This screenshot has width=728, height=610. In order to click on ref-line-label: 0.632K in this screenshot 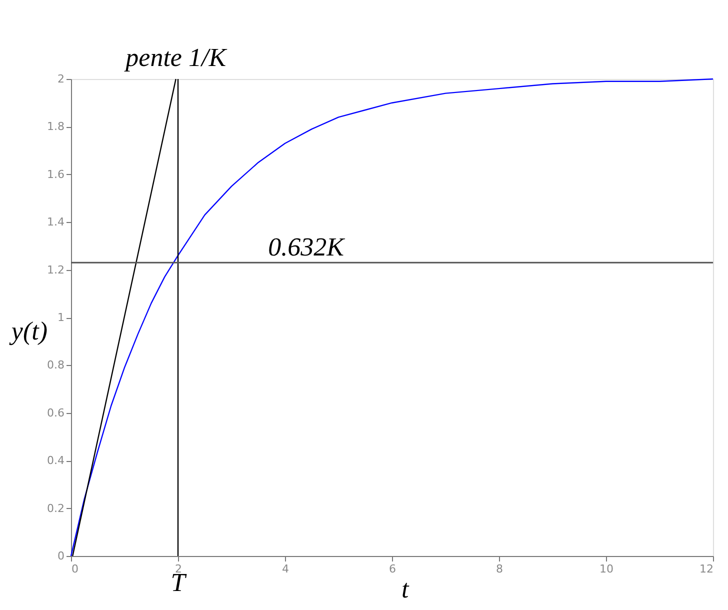, I will do `click(307, 247)`.